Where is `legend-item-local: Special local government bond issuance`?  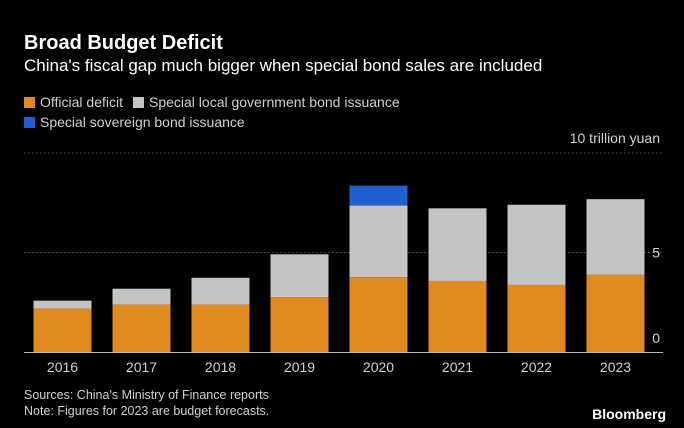
legend-item-local: Special local government bond issuance is located at coordinates (266, 102).